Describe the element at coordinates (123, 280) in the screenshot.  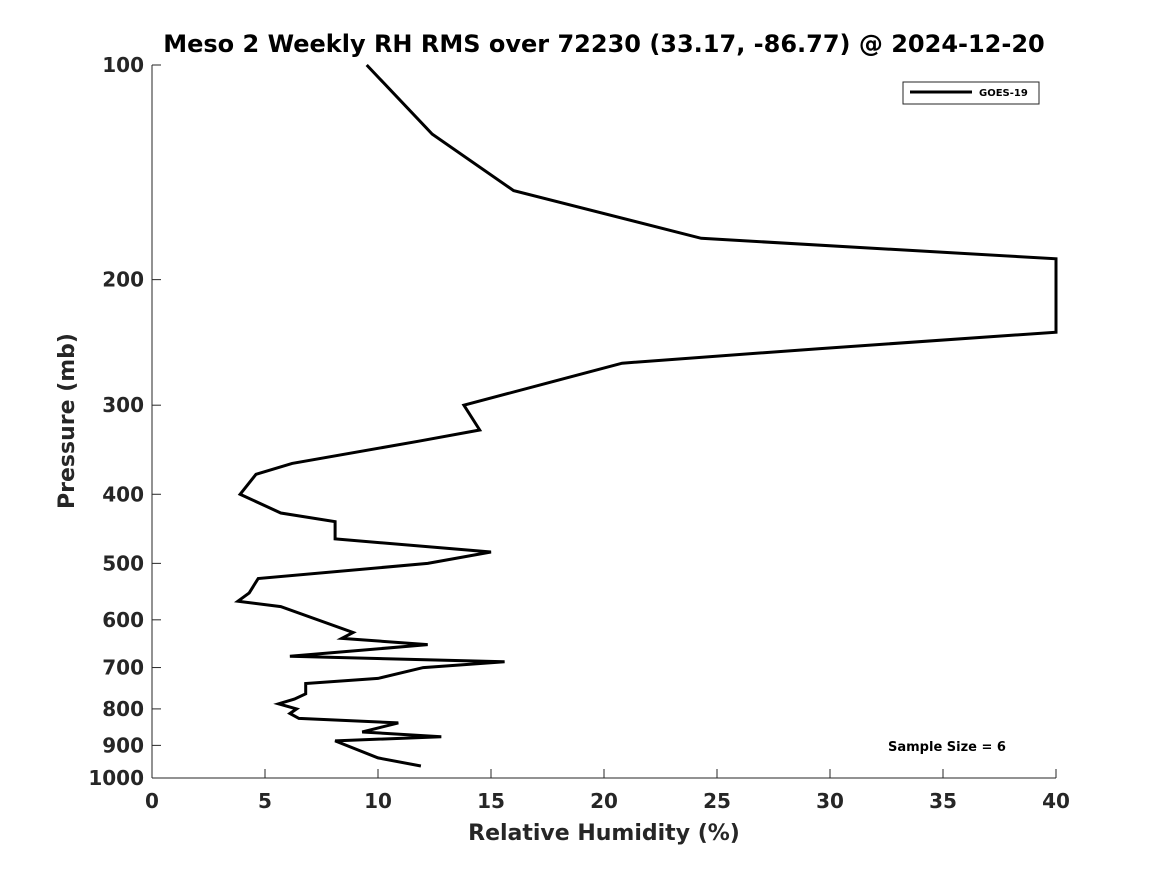
I see `y-tick-label: 200` at that location.